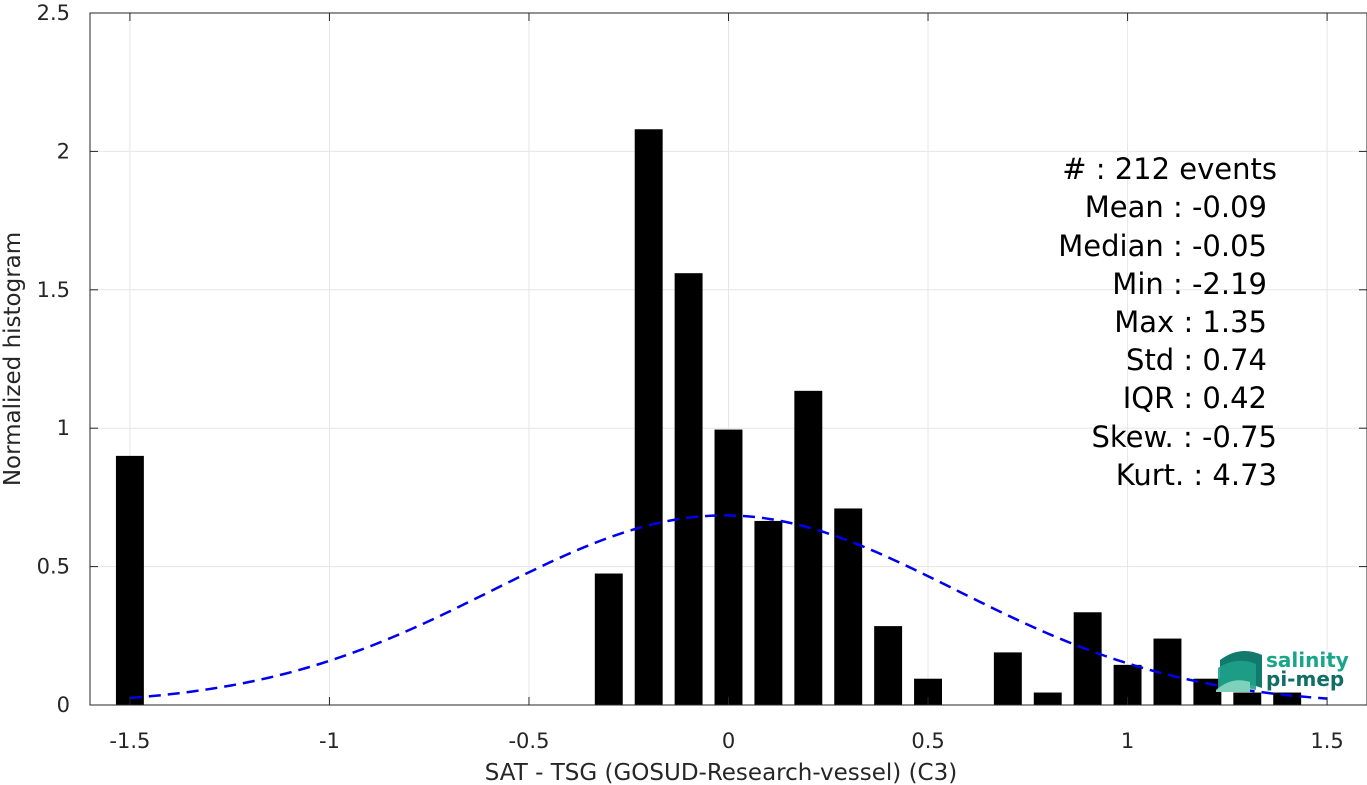 This screenshot has width=1367, height=785. What do you see at coordinates (927, 741) in the screenshot?
I see `x-tick-label: 0.5` at bounding box center [927, 741].